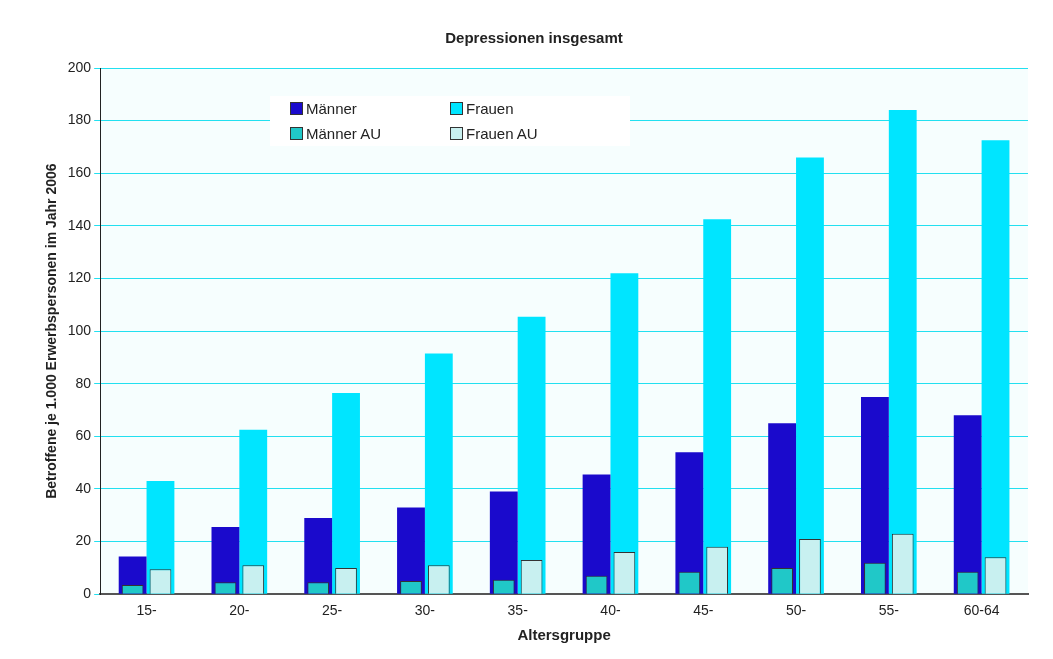  Describe the element at coordinates (83, 435) in the screenshot. I see `y-tick-label: 60` at that location.